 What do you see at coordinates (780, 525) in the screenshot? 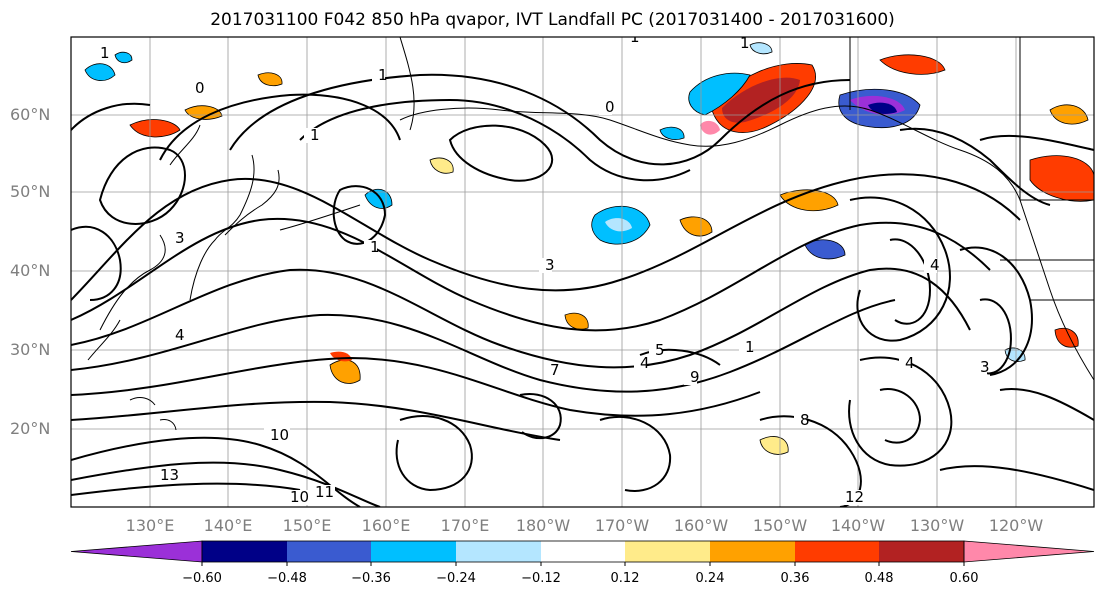
I see `longitude-label: 150°W` at bounding box center [780, 525].